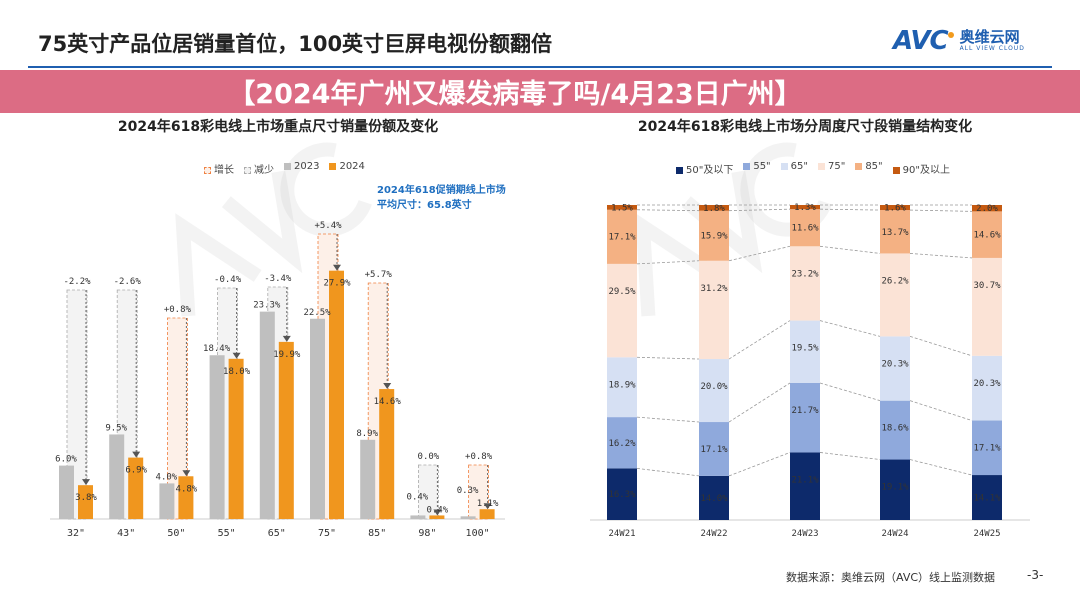  Describe the element at coordinates (989, 37) in the screenshot. I see `logo-cn: 奥维云网` at that location.